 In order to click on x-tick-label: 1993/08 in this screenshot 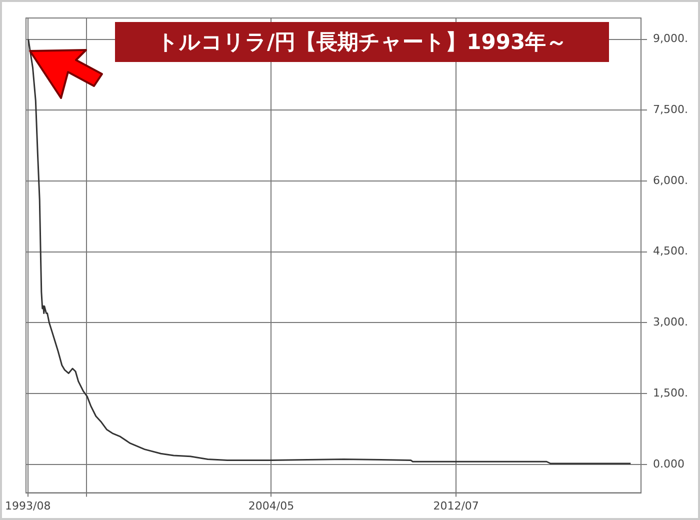, I will do `click(28, 505)`.